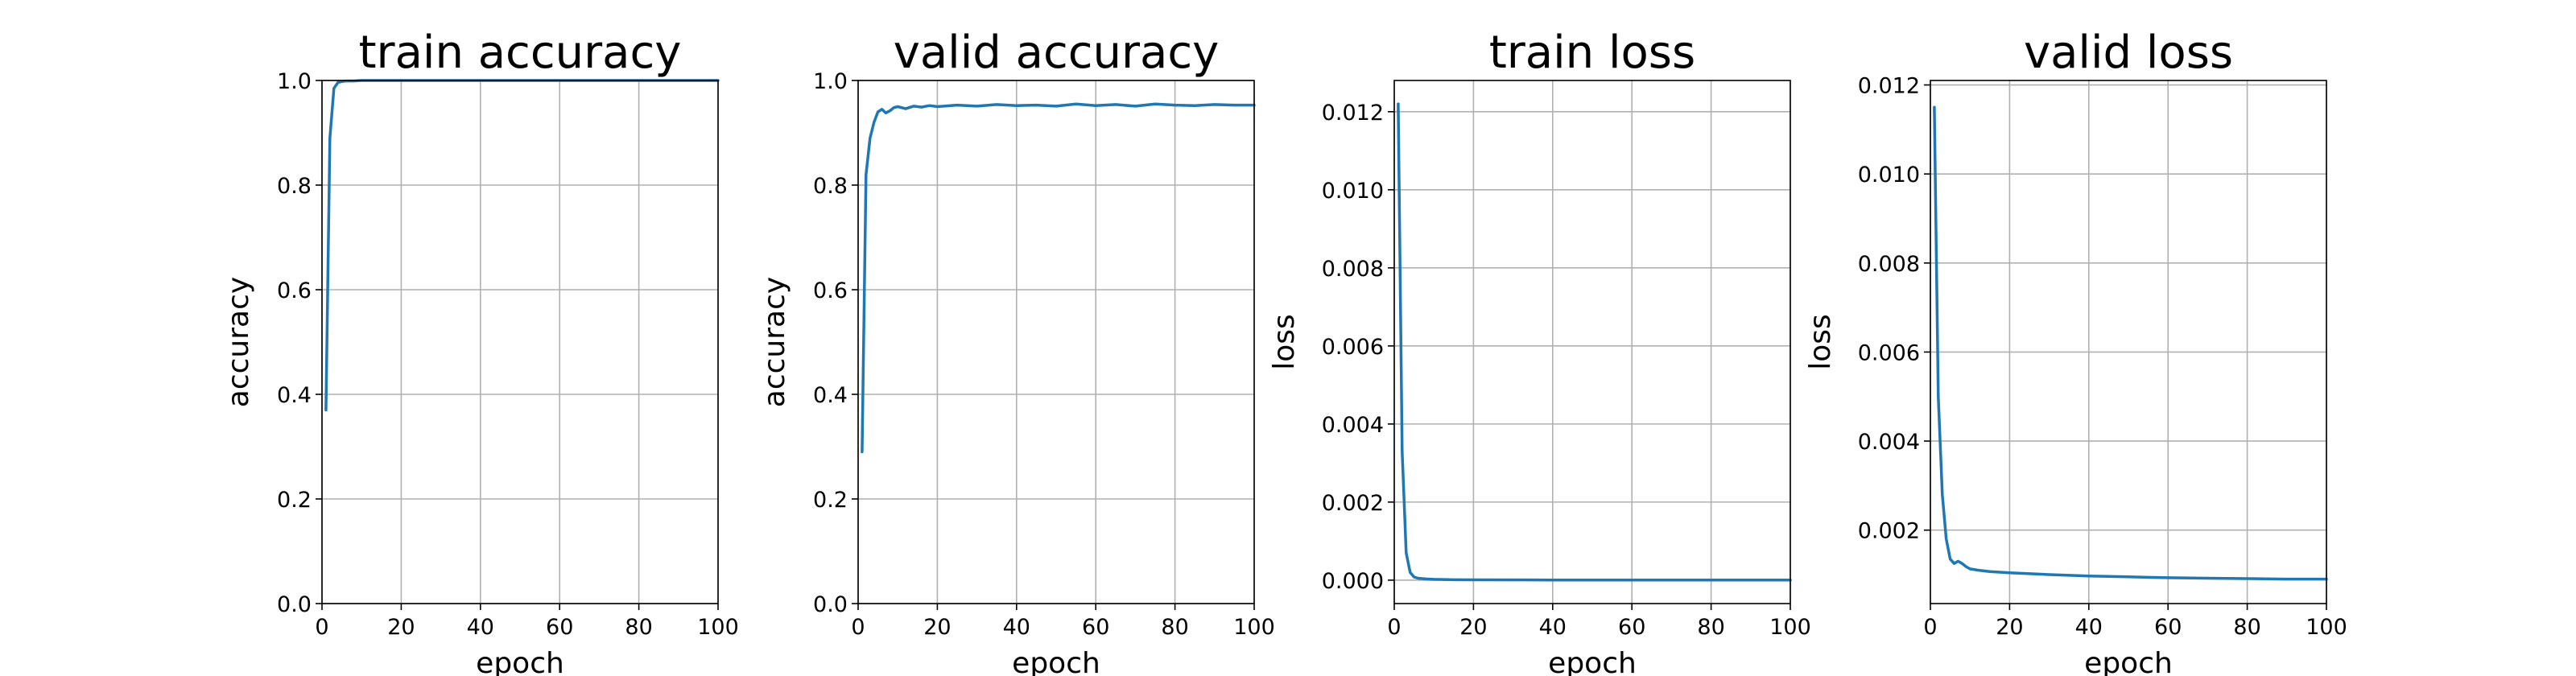 The image size is (2576, 676). I want to click on chart-title: train loss, so click(1592, 53).